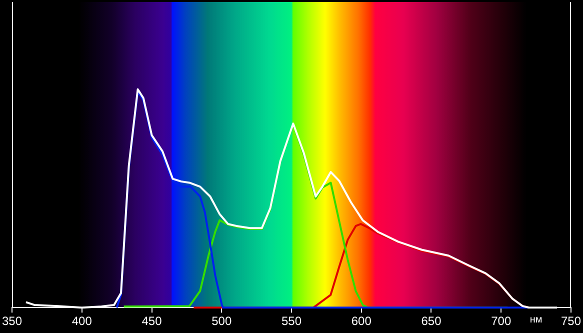 The width and height of the screenshot is (583, 333). I want to click on x-tick-label: 350, so click(12, 321).